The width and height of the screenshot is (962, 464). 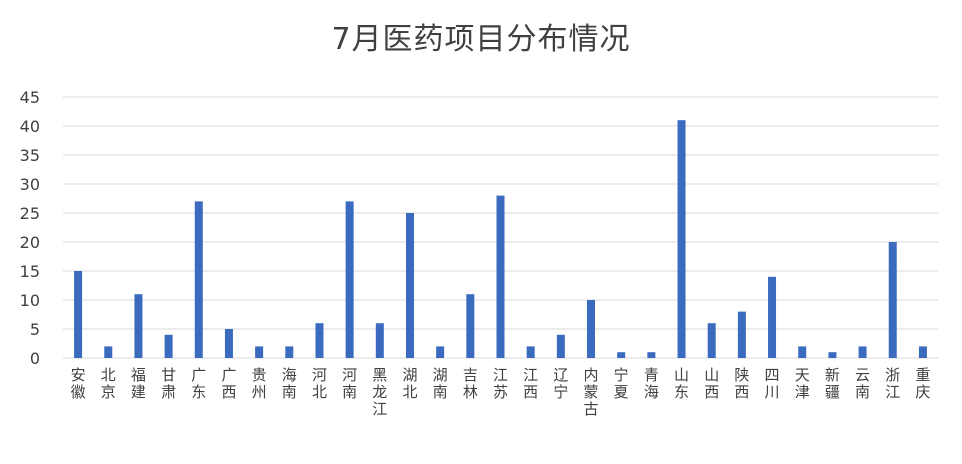 I want to click on y-tick-label: 10, so click(x=30, y=300).